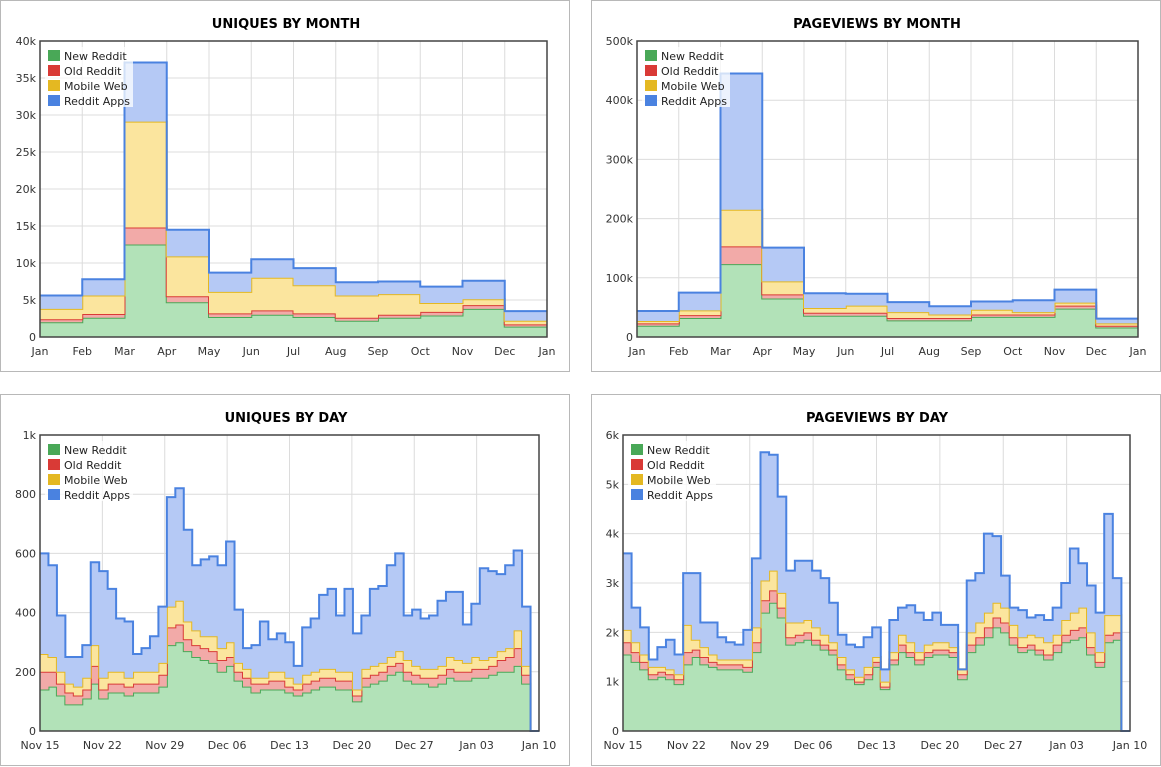 The width and height of the screenshot is (1161, 767). Describe the element at coordinates (504, 351) in the screenshot. I see `x-tick-label: Dec` at that location.